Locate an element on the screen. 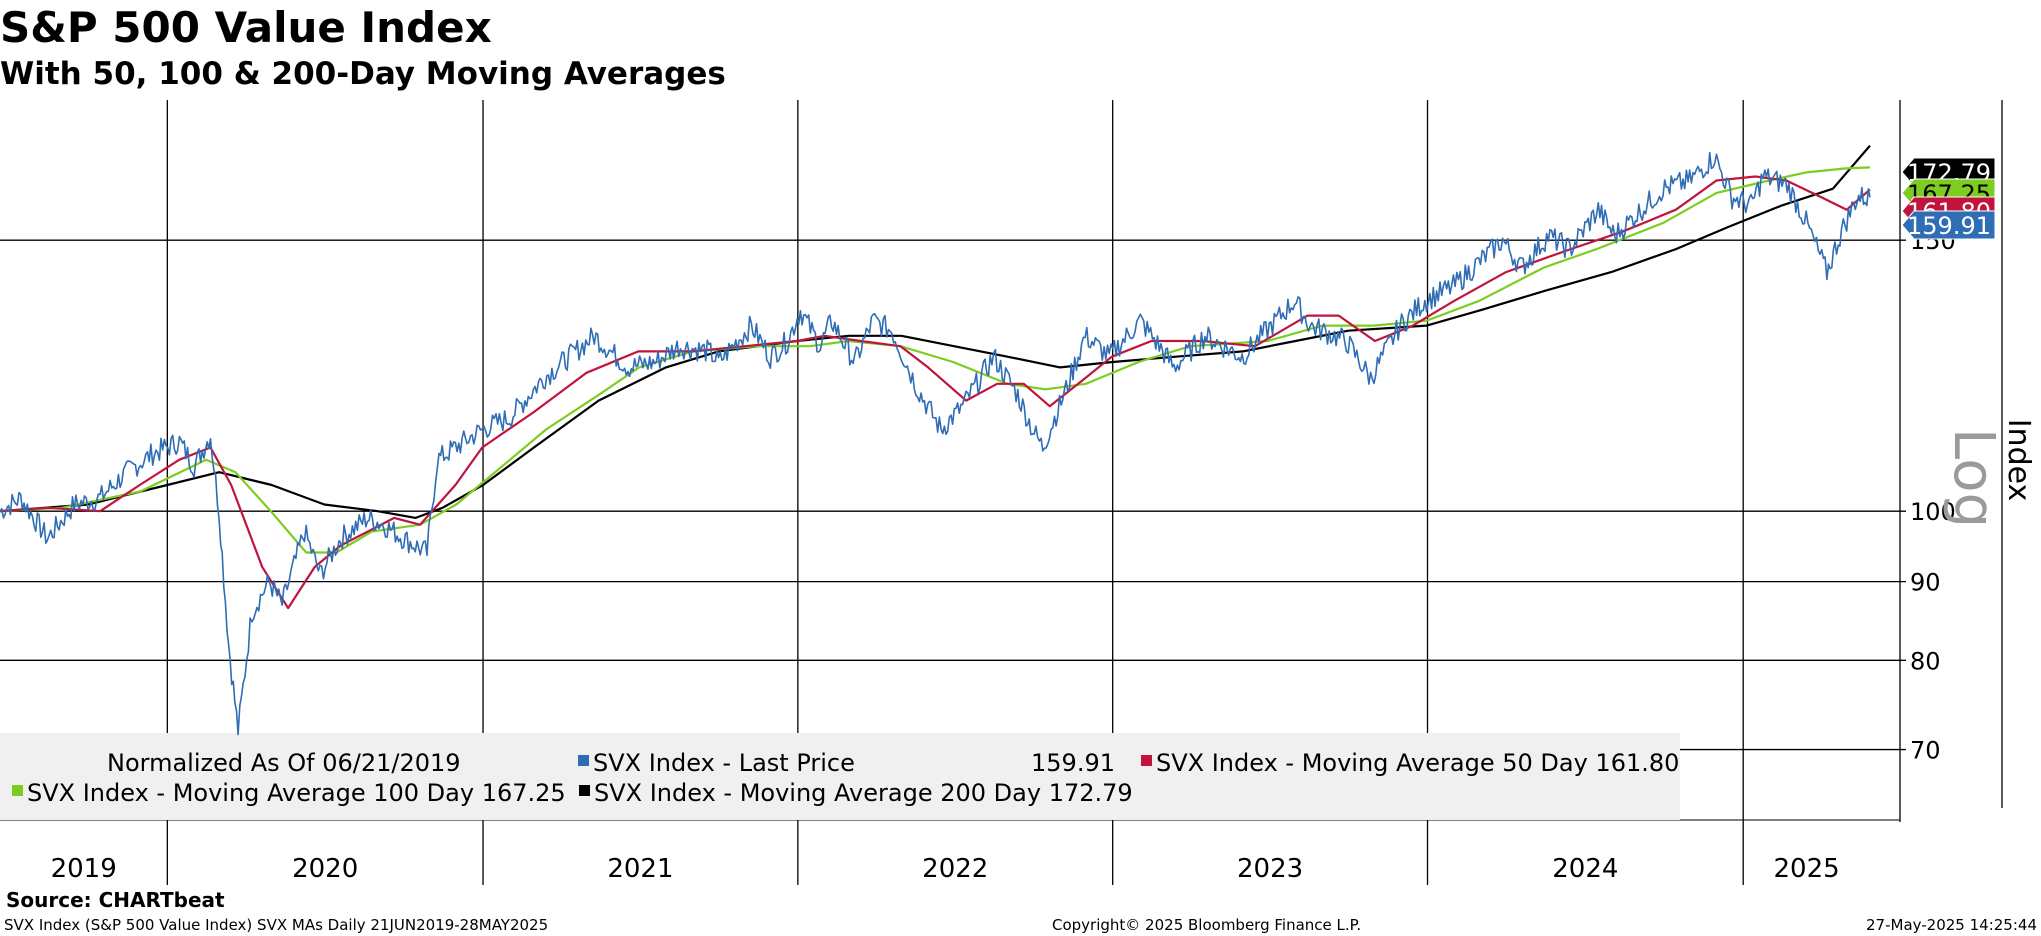 The width and height of the screenshot is (2041, 936). y-tick-label: 80 is located at coordinates (1925, 661).